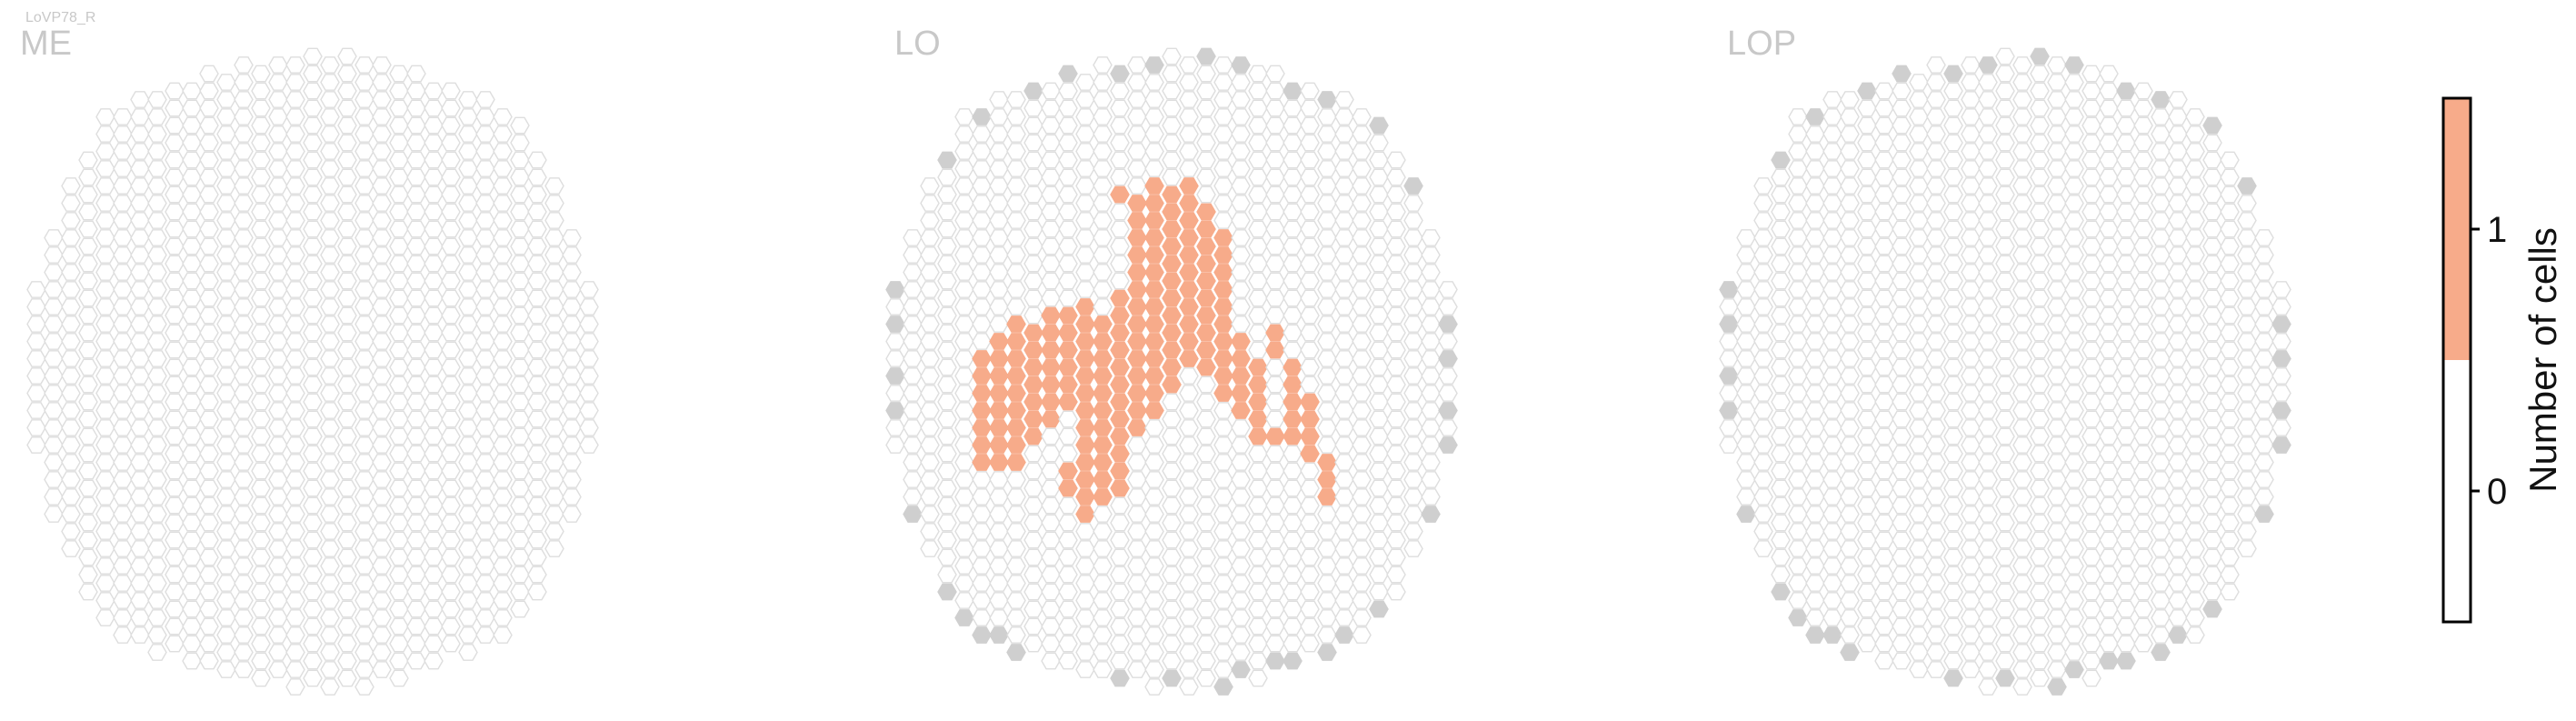 Image resolution: width=2576 pixels, height=721 pixels. What do you see at coordinates (895, 410) in the screenshot?
I see `hex-column-boundary` at bounding box center [895, 410].